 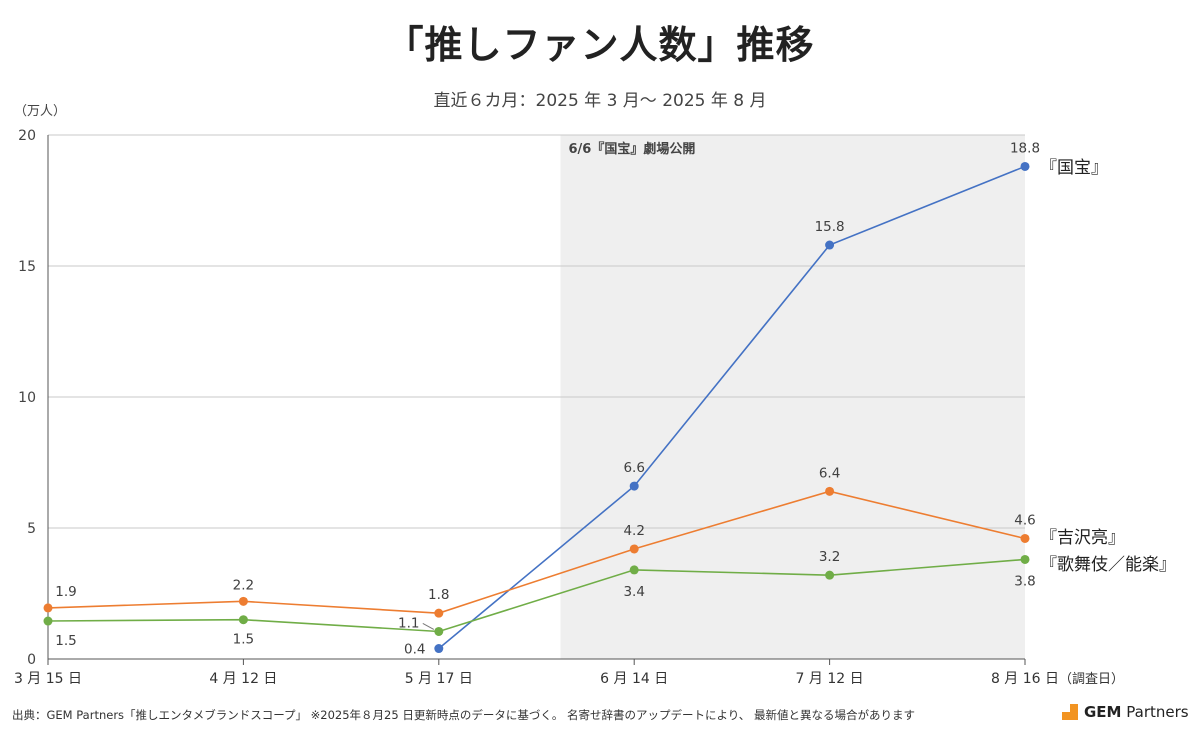 What do you see at coordinates (48, 679) in the screenshot?
I see `x-tick-label: 3 月 15 日` at bounding box center [48, 679].